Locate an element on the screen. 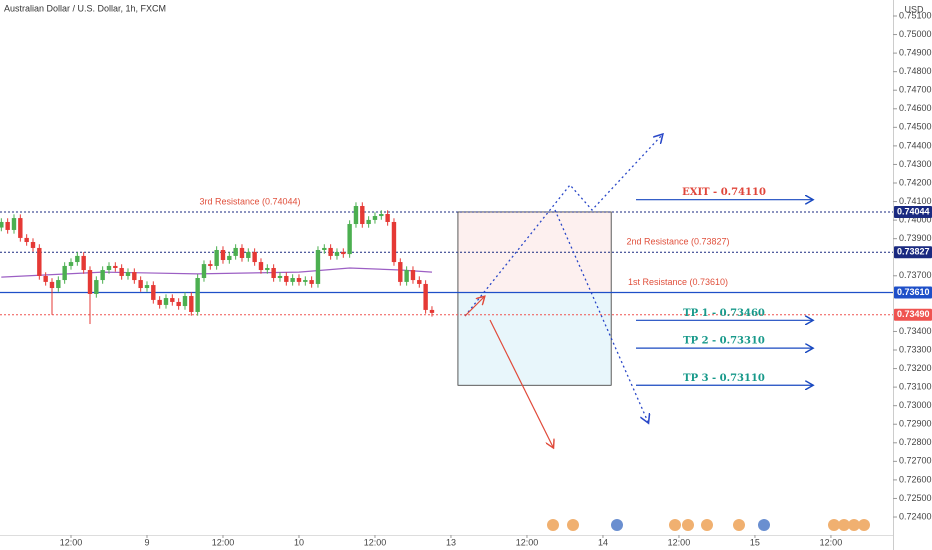 Image resolution: width=932 pixels, height=550 pixels. zones is located at coordinates (534, 298).